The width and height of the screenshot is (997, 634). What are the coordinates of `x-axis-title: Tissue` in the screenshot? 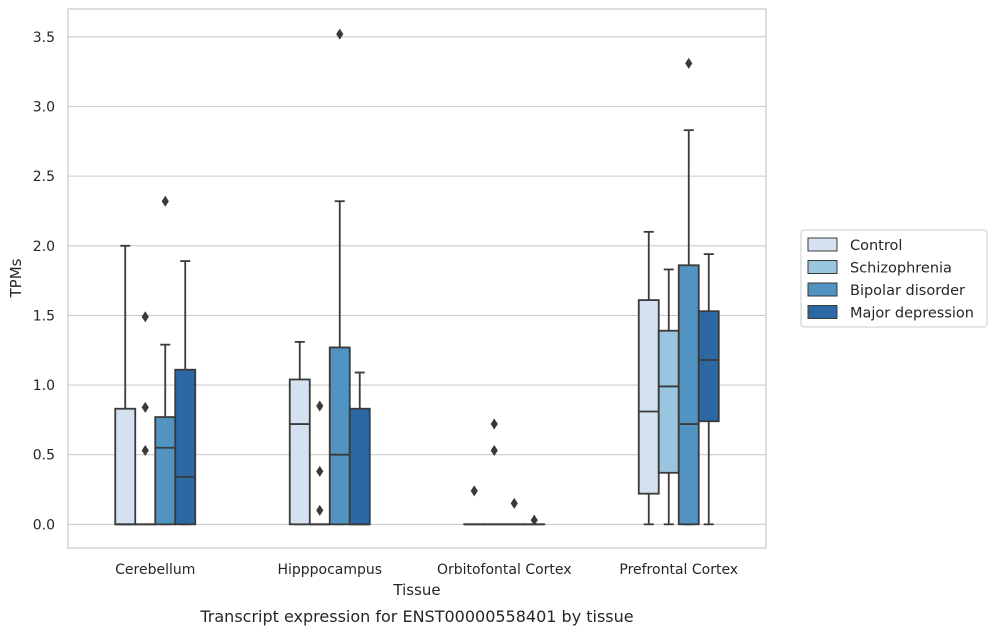 It's located at (416, 590).